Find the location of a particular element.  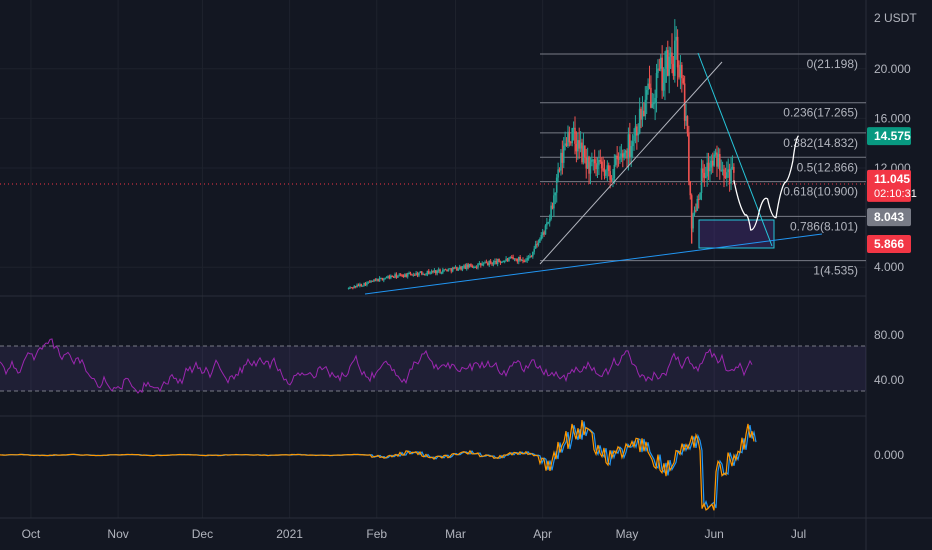

falling-trendline is located at coordinates (735, 149).